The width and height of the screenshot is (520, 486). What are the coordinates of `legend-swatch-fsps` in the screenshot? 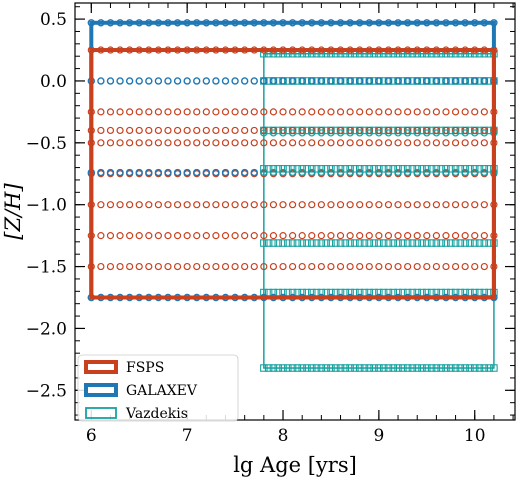 It's located at (101, 367).